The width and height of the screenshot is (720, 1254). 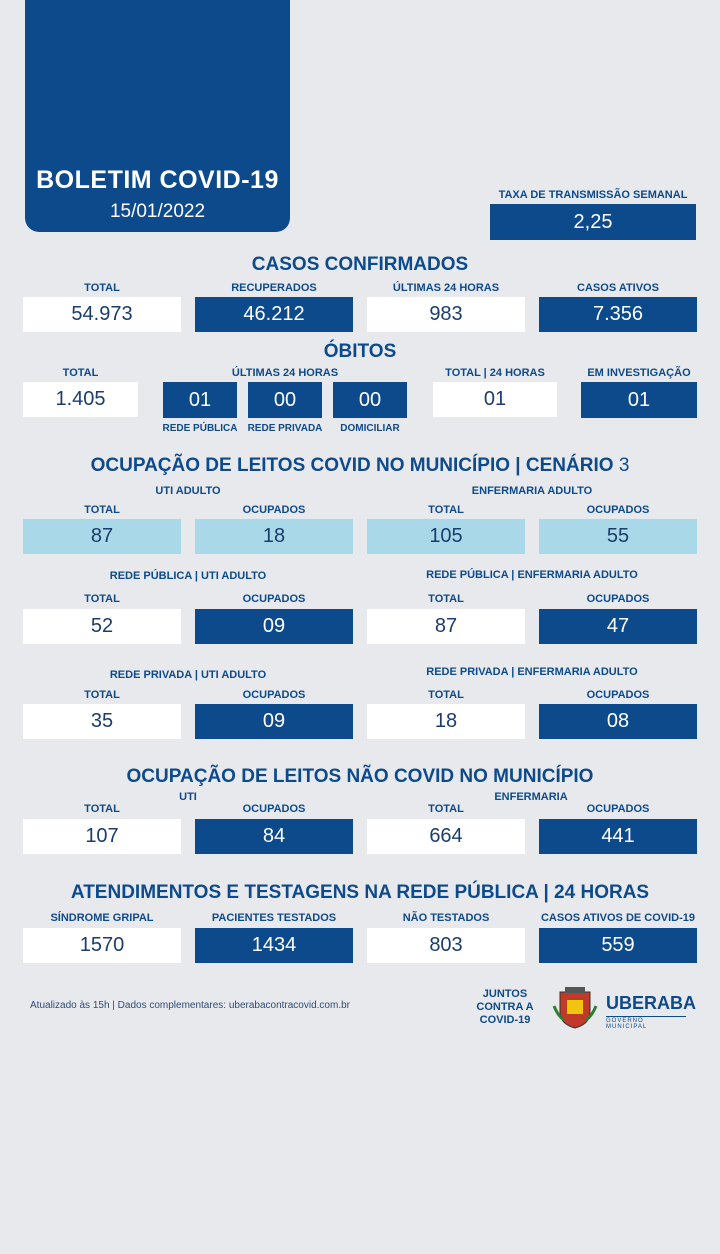 I want to click on public-ward-total-value: 87, so click(x=446, y=626).